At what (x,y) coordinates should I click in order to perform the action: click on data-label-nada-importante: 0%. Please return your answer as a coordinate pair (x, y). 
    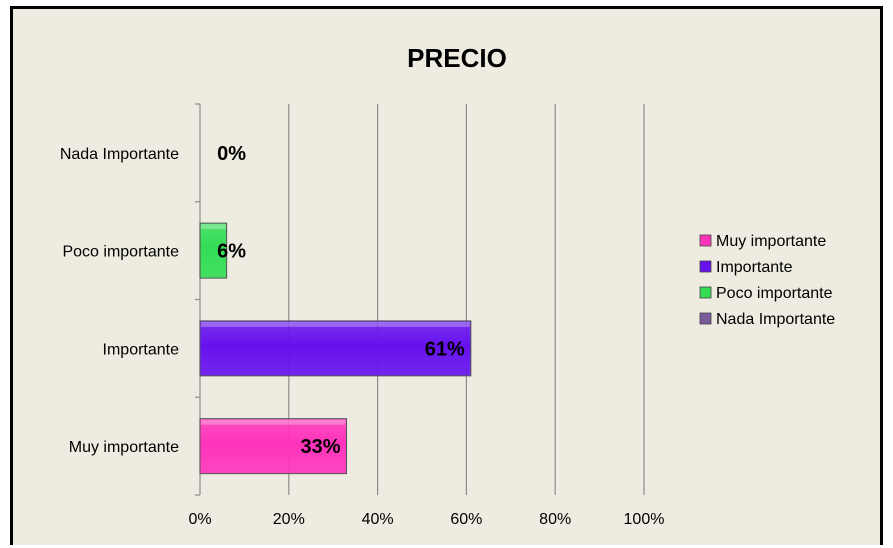
    Looking at the image, I should click on (231, 154).